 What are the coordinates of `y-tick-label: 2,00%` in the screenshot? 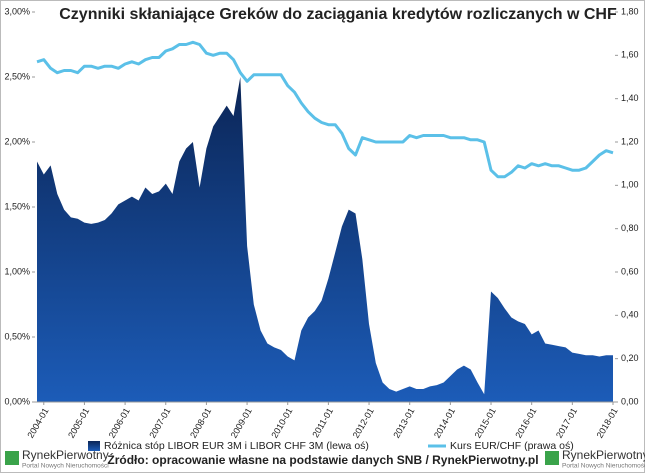 It's located at (17, 141).